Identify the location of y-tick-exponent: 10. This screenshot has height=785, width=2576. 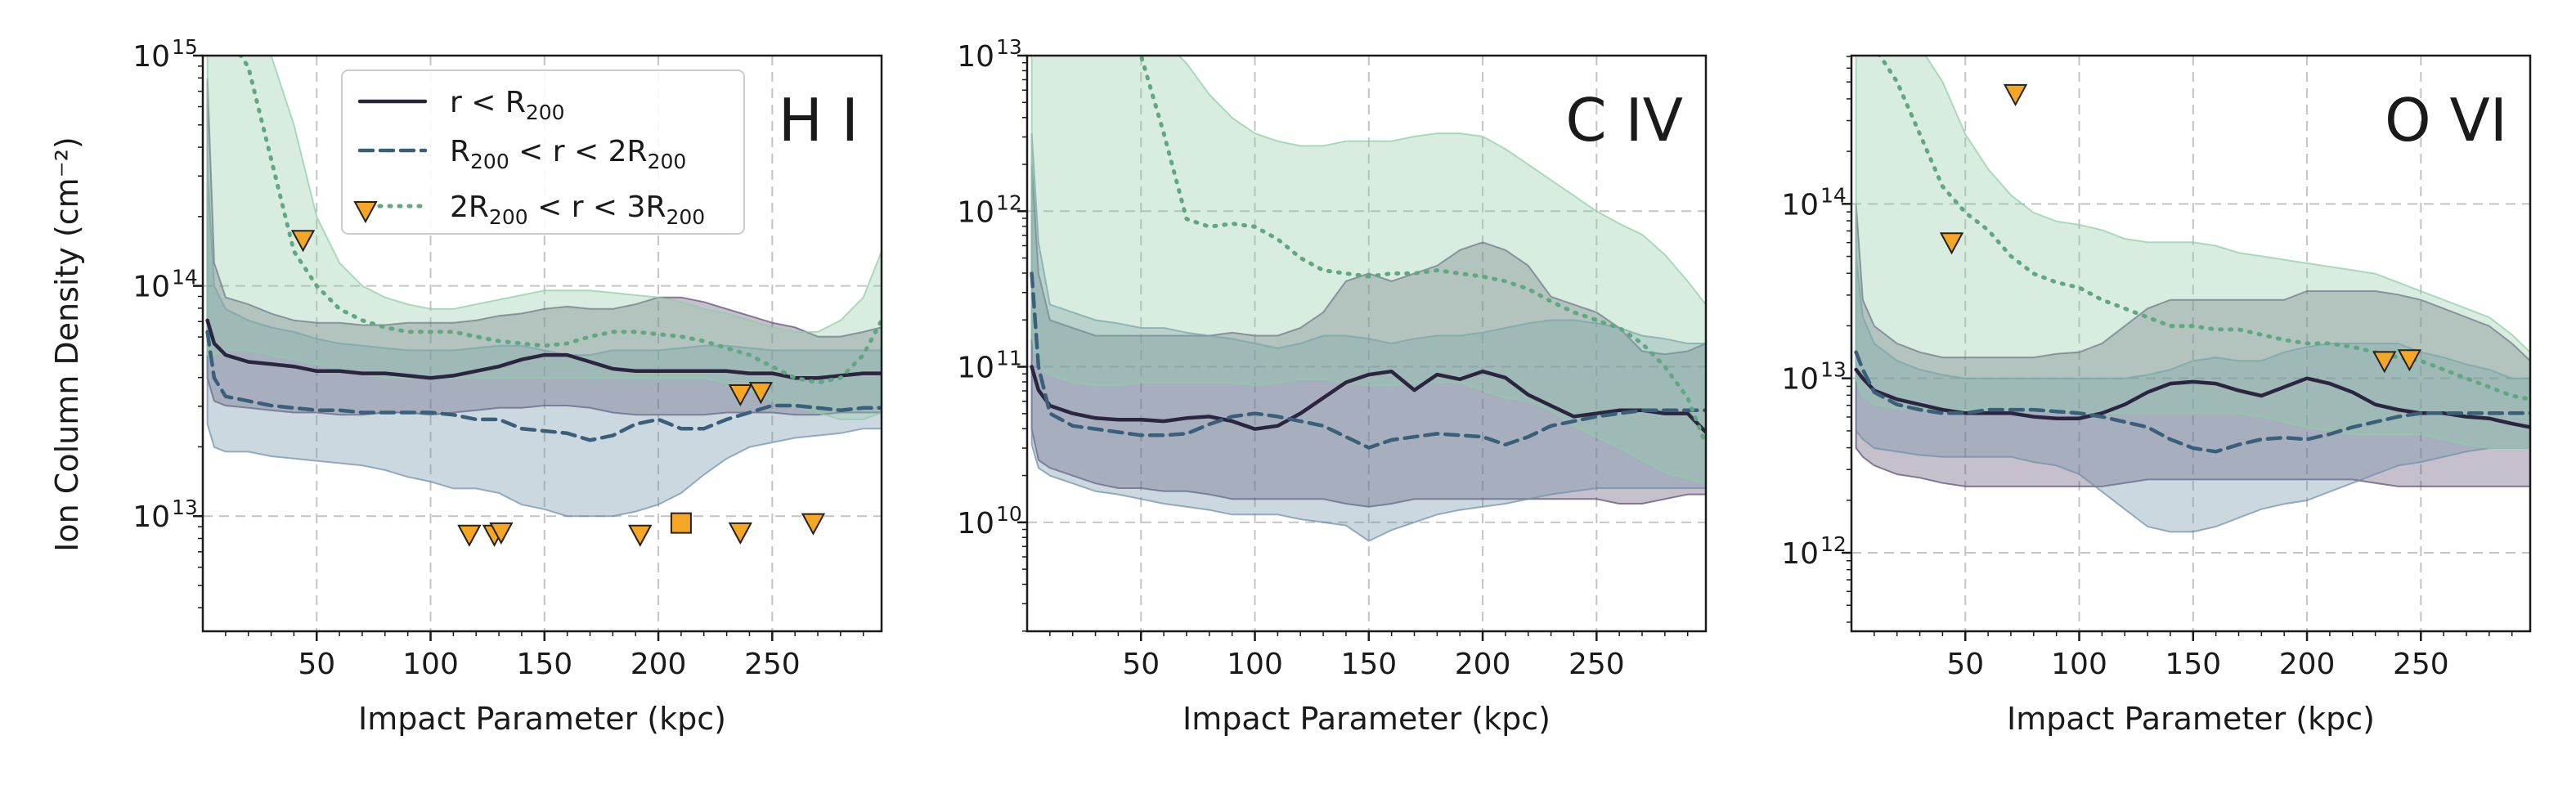
(1009, 514).